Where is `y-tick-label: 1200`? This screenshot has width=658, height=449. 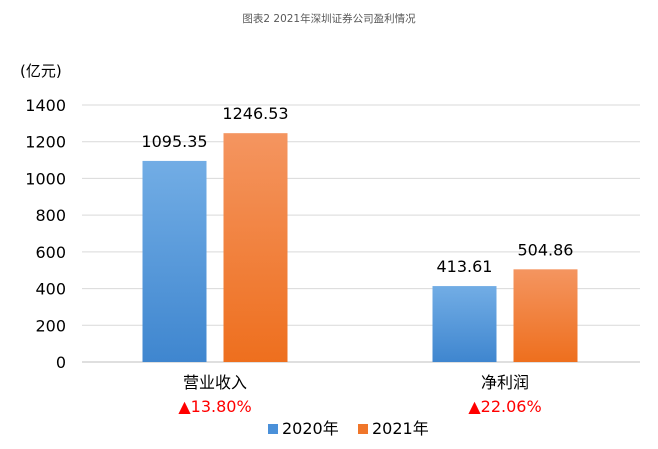
y-tick-label: 1200 is located at coordinates (45, 142).